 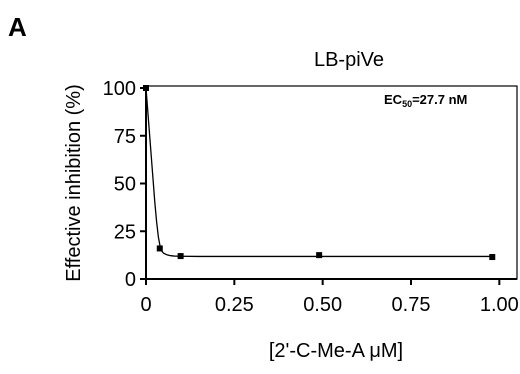 I want to click on panel-label: A, so click(x=17, y=27).